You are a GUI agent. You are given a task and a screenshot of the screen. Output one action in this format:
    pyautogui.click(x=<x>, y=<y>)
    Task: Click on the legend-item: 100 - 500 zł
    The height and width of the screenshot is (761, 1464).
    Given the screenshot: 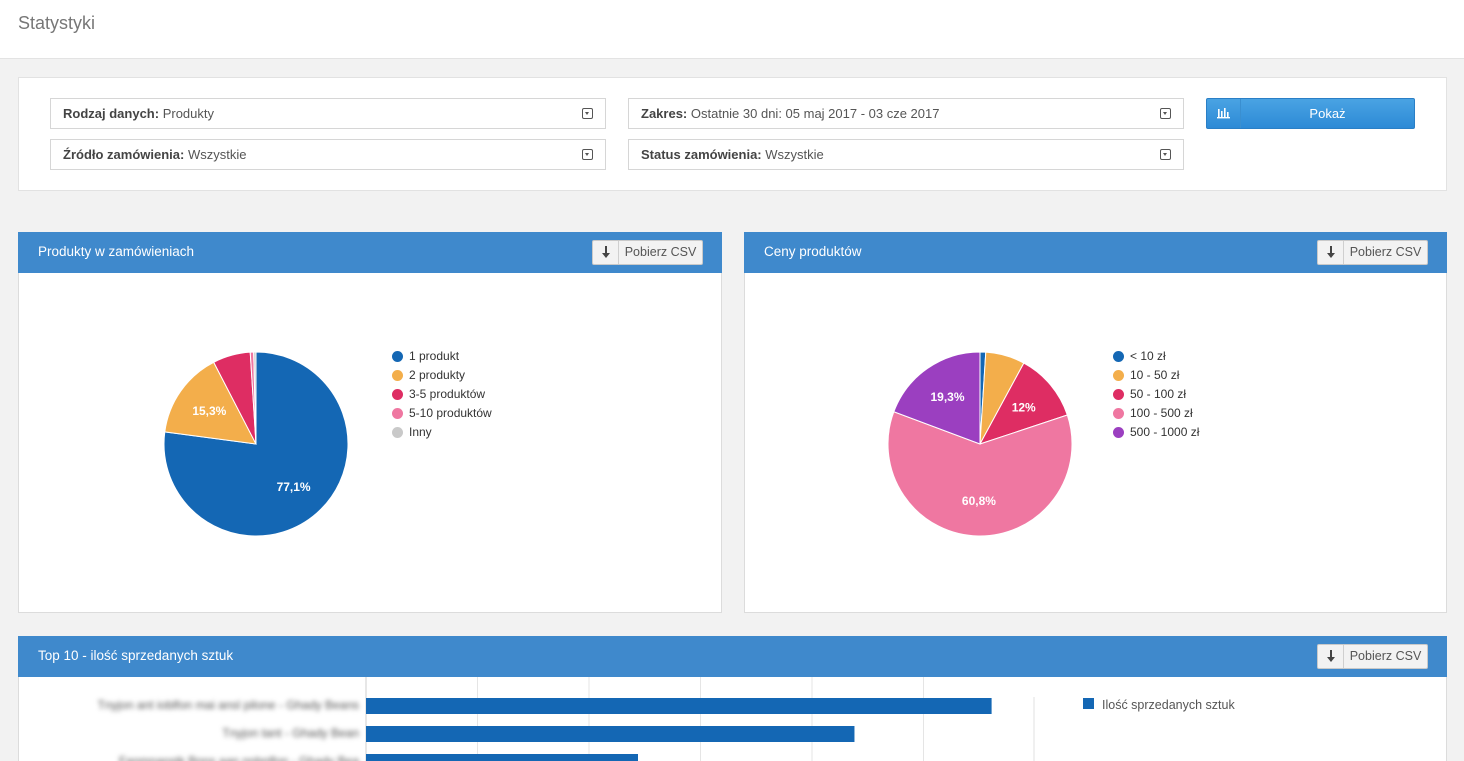 What is the action you would take?
    pyautogui.click(x=1156, y=413)
    